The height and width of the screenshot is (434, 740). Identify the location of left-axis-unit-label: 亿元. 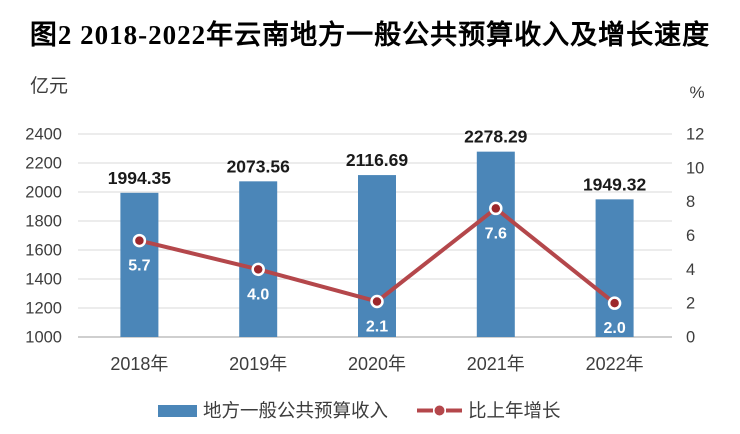
(49, 86).